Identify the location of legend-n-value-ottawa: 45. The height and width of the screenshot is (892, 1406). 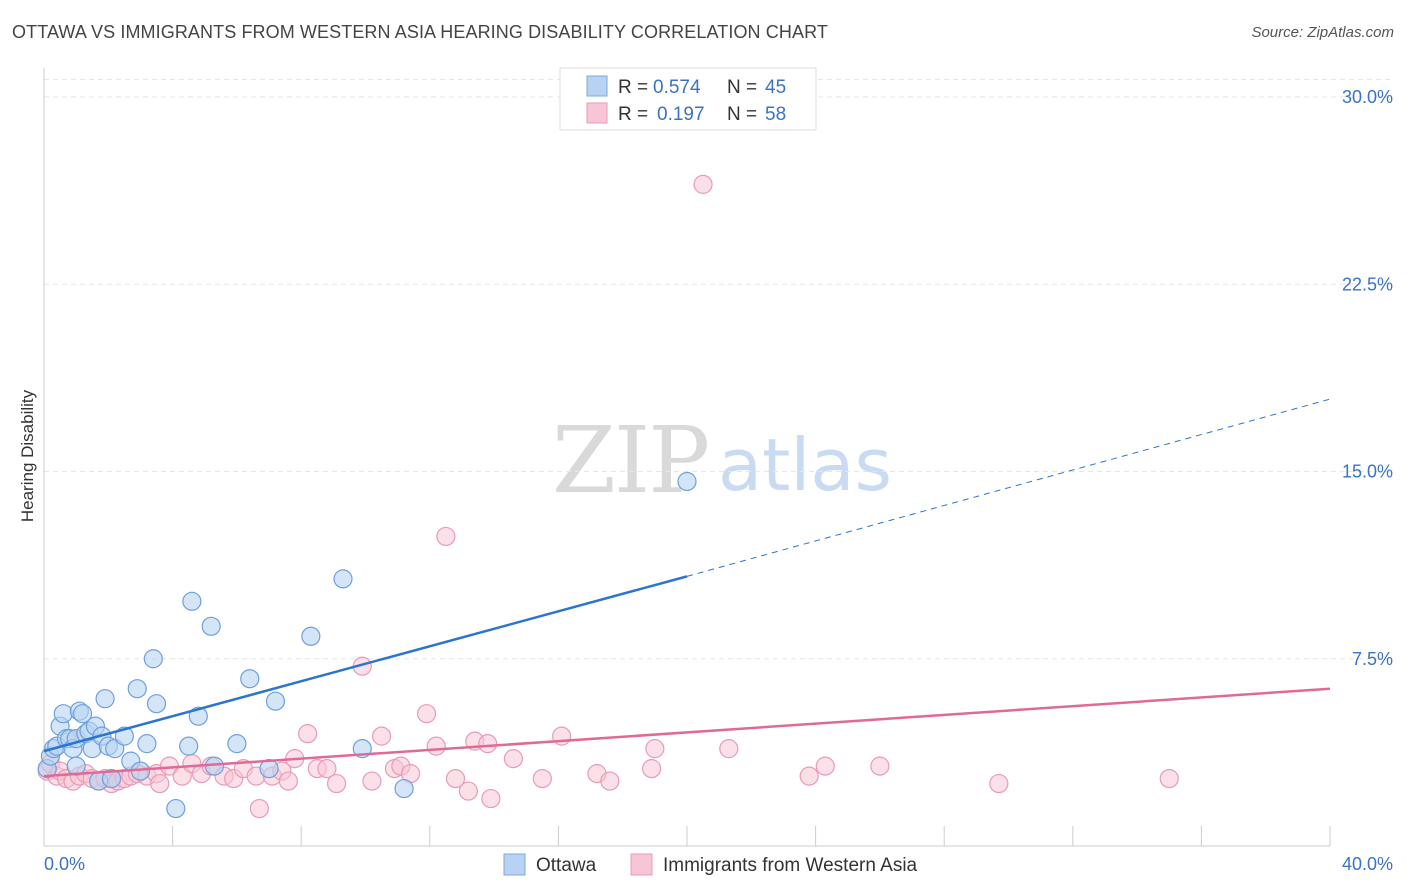
(775, 87).